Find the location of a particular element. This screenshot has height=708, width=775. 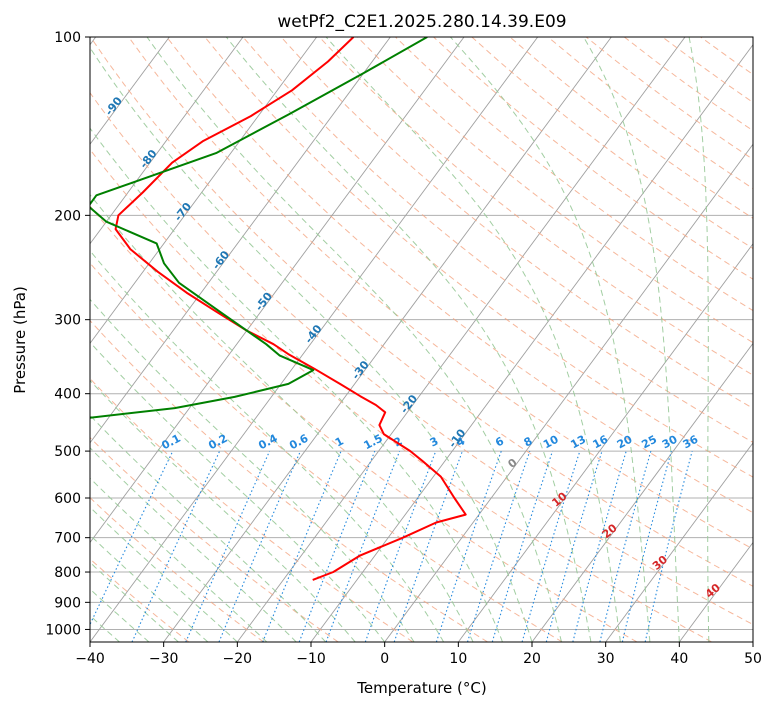

y-tick-label: 300 is located at coordinates (67, 321).